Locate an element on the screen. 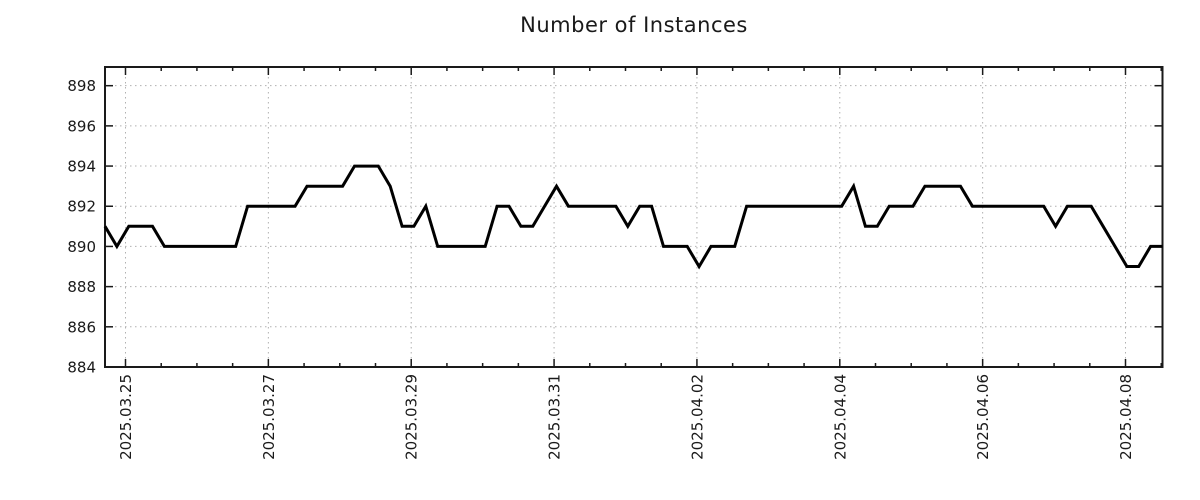 Image resolution: width=1200 pixels, height=500 pixels. y-tick-label: 888 is located at coordinates (81, 287).